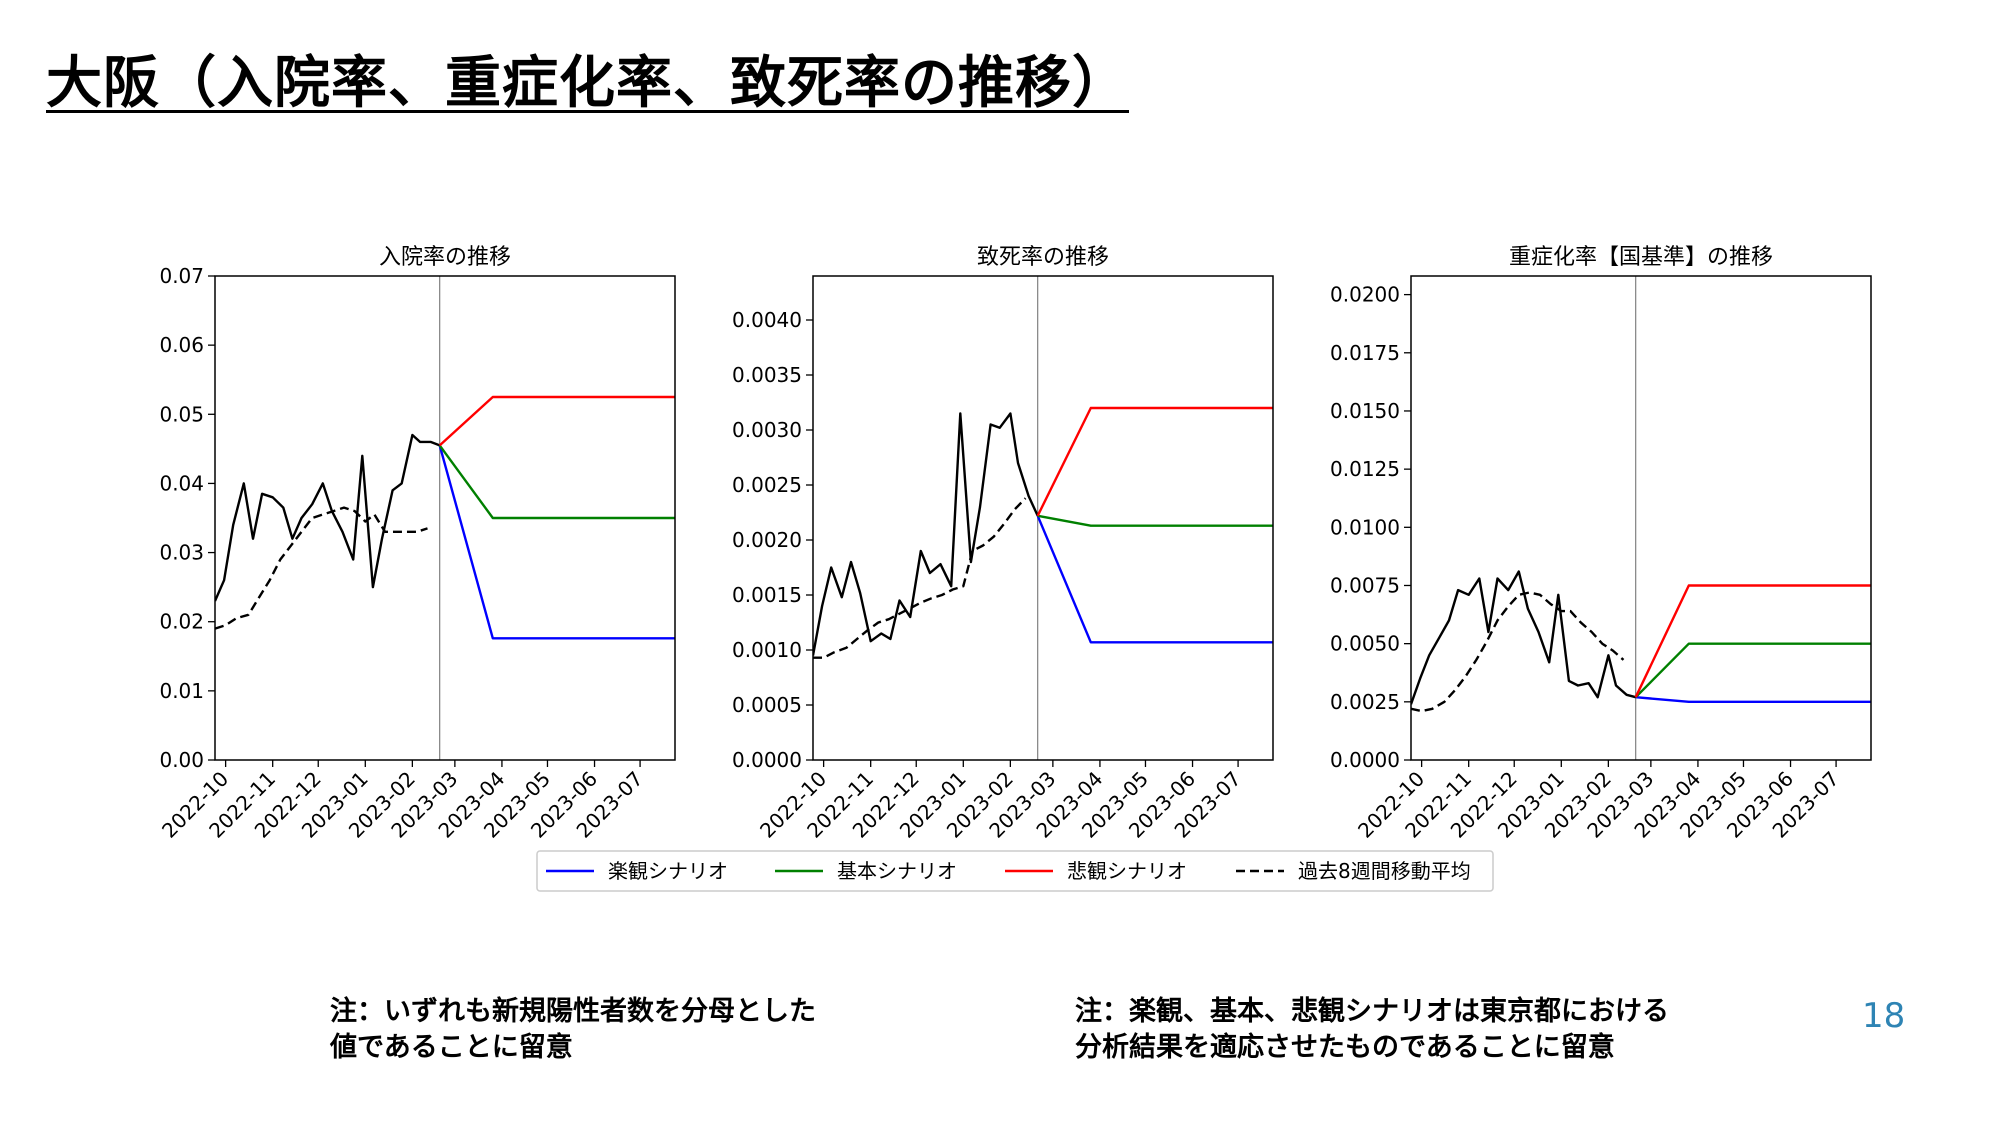 The image size is (2000, 1125). Describe the element at coordinates (767, 705) in the screenshot. I see `y-tick-label: 0.0005` at that location.